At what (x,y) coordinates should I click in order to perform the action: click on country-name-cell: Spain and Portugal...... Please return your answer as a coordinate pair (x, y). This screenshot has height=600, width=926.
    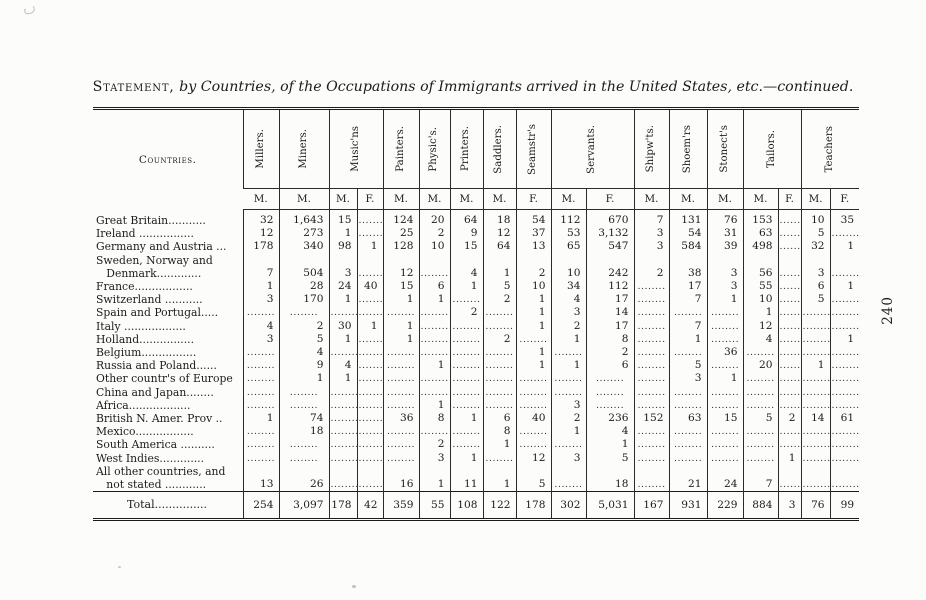
    Looking at the image, I should click on (157, 313).